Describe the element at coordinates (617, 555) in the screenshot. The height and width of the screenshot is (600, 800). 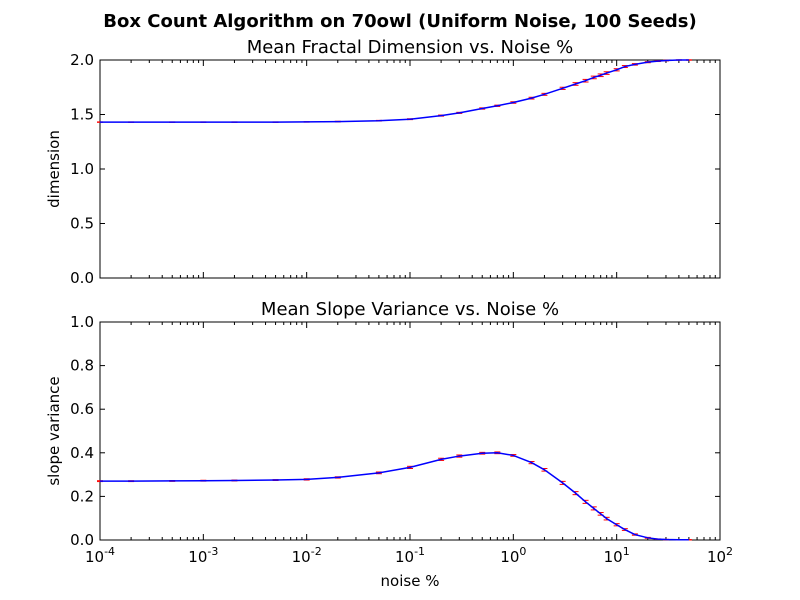
I see `x-tick-label: 10¹` at that location.